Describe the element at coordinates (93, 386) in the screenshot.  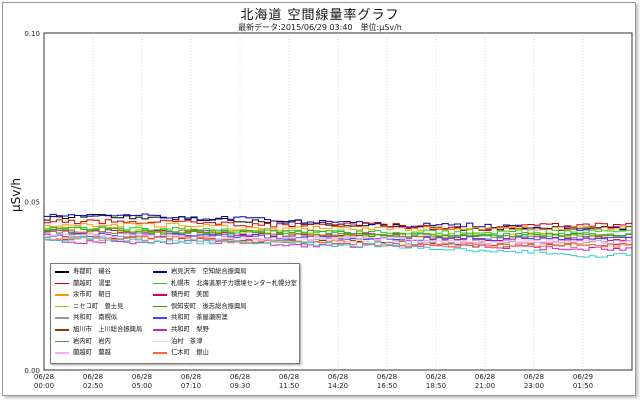
I see `x-tick-time: 02:50` at that location.